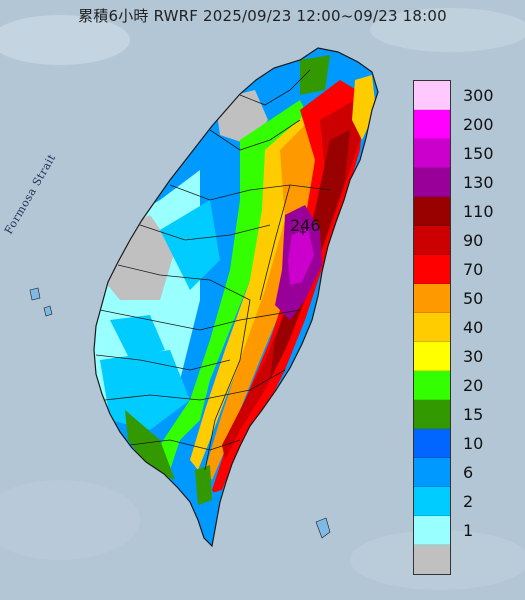 The height and width of the screenshot is (600, 525). Describe the element at coordinates (473, 385) in the screenshot. I see `legend-label: 20` at that location.